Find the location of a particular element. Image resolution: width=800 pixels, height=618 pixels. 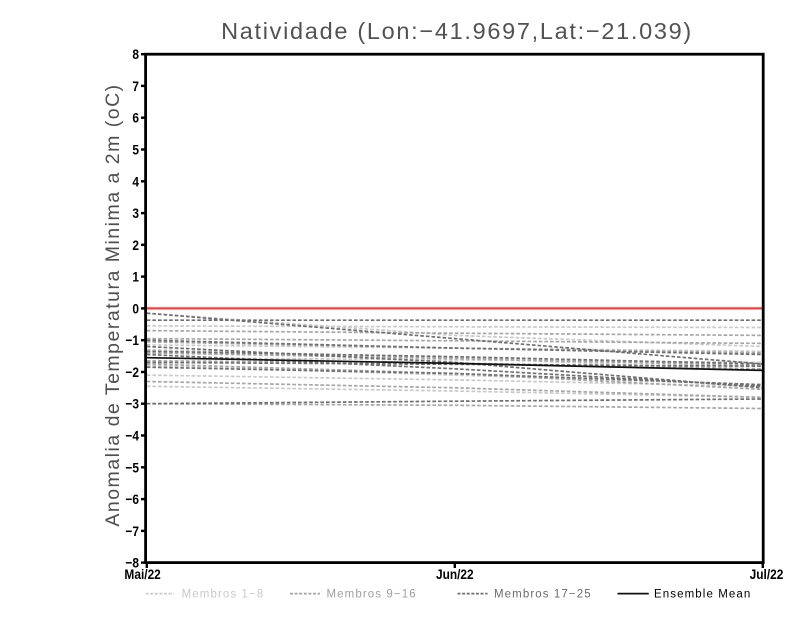

svg-text: 2 is located at coordinates (135, 245).